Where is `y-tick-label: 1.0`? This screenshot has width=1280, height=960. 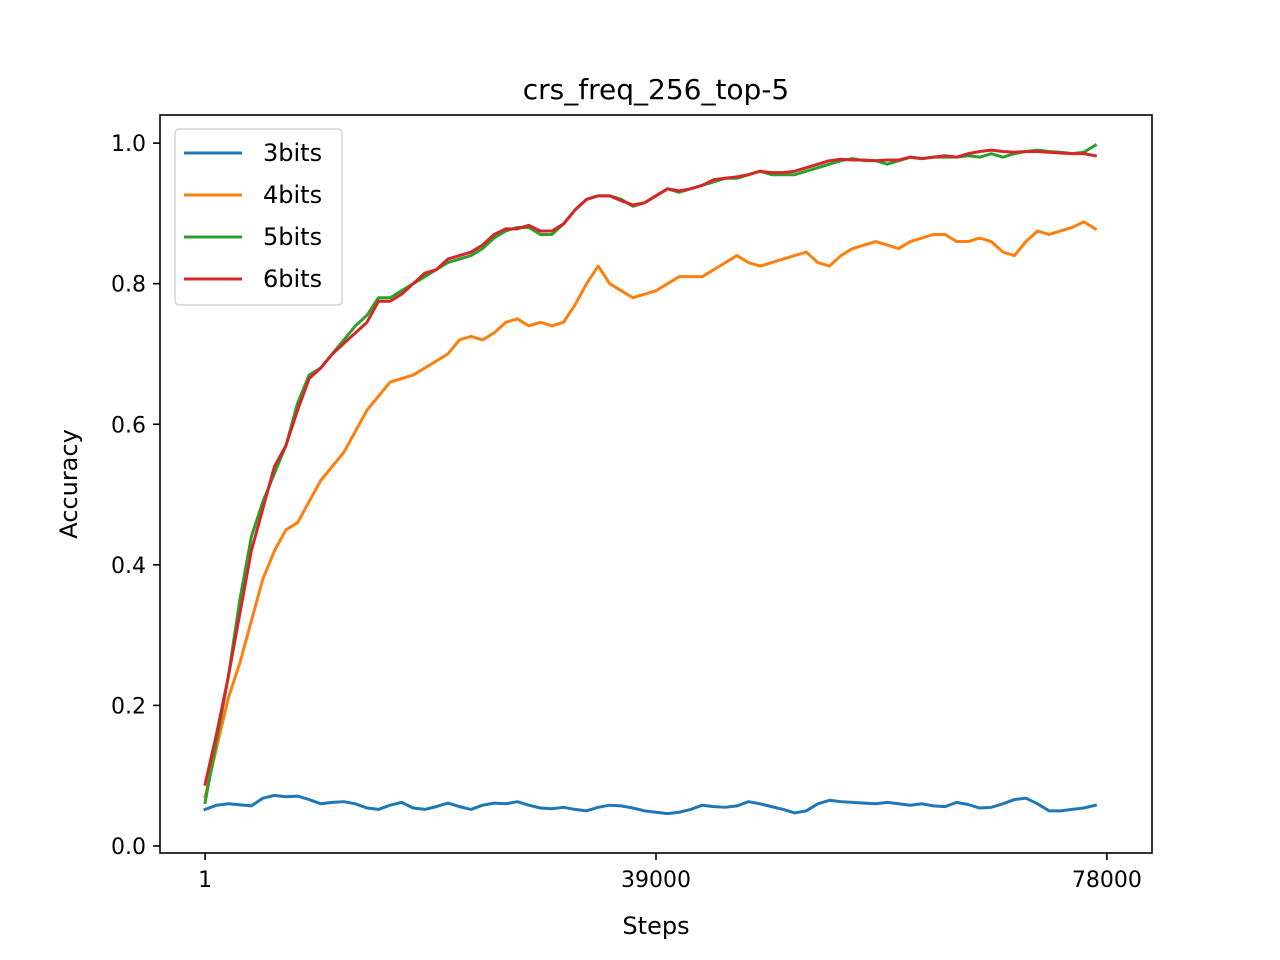
y-tick-label: 1.0 is located at coordinates (128, 144).